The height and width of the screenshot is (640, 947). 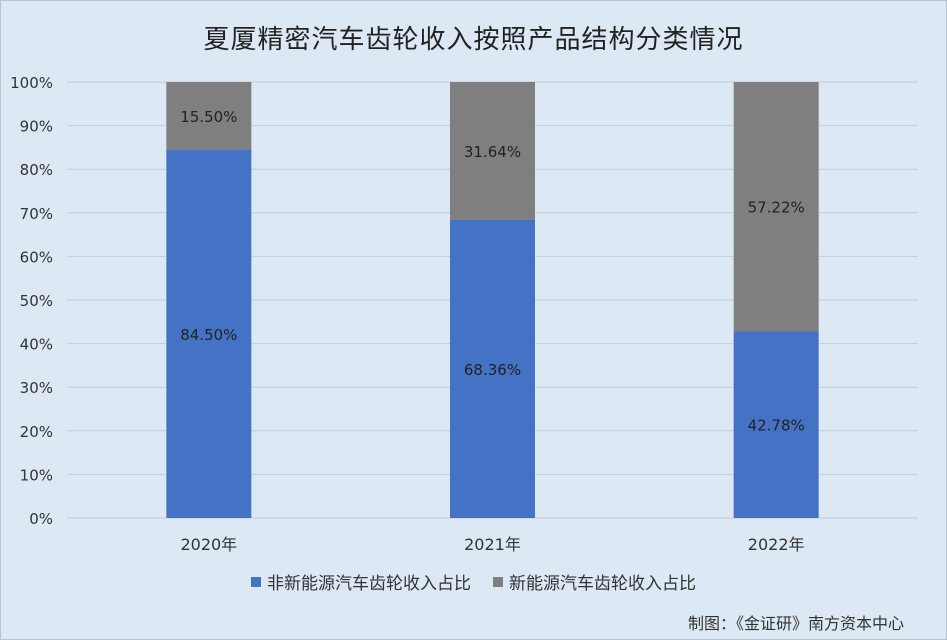 What do you see at coordinates (795, 623) in the screenshot?
I see `source-note: 制图：《金证研》南方资本中心` at bounding box center [795, 623].